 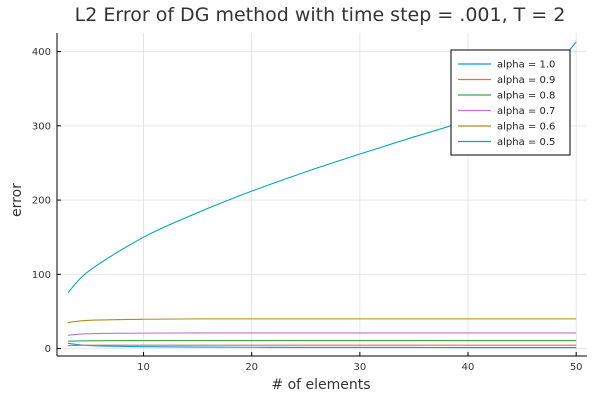 What do you see at coordinates (41, 201) in the screenshot?
I see `y-tick-label: 200` at bounding box center [41, 201].